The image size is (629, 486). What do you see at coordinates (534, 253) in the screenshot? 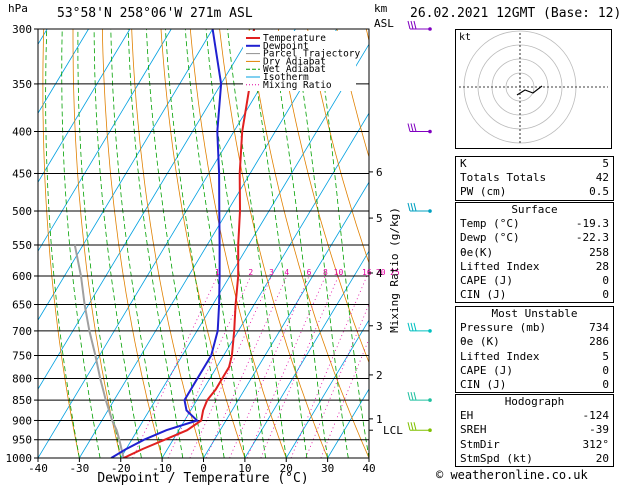
I see `stat-row: θe(K) 258` at bounding box center [534, 253].